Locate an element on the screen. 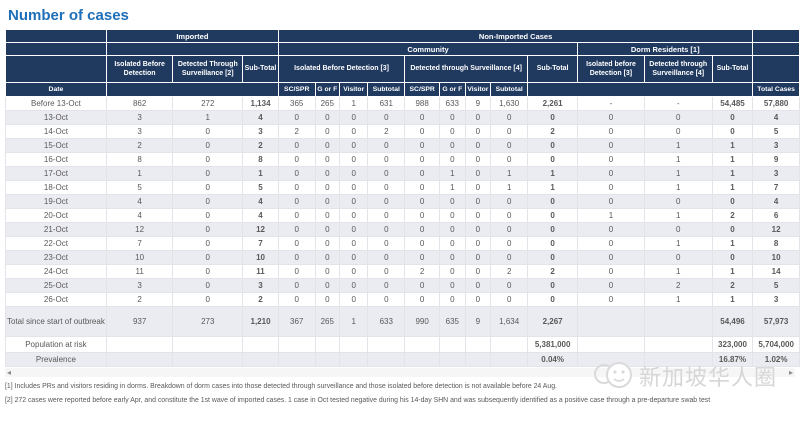  scroll-right-icon: ▸ is located at coordinates (790, 372).